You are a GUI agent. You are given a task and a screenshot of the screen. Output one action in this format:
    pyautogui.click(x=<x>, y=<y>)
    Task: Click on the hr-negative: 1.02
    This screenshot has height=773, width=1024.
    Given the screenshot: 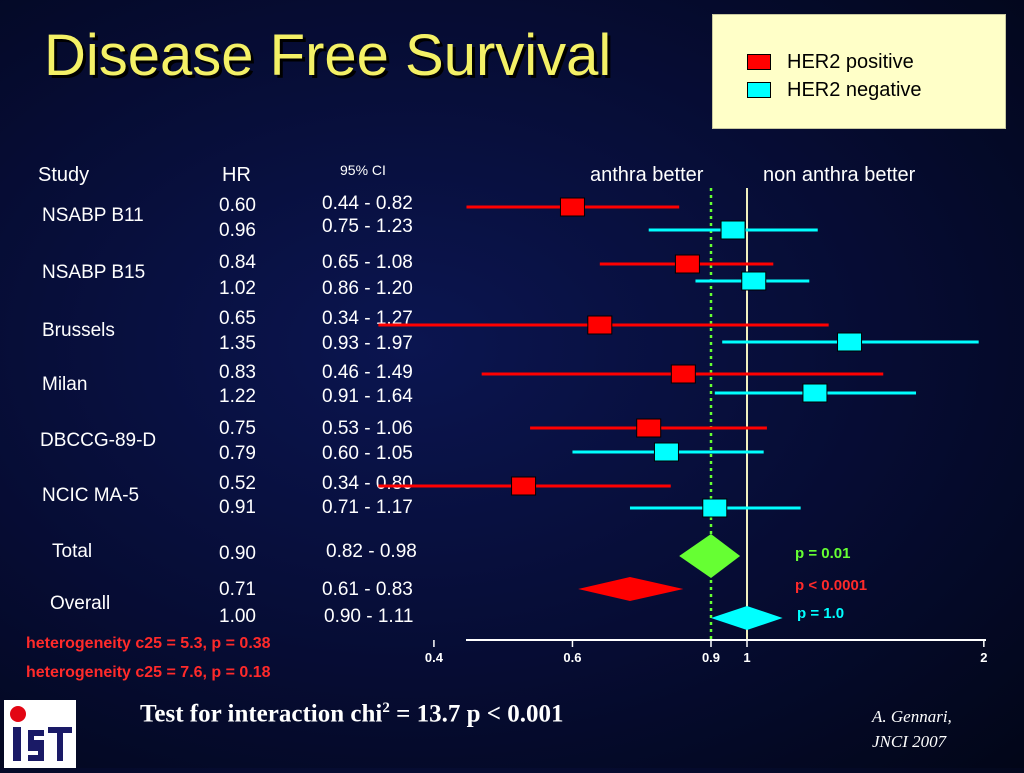 What is the action you would take?
    pyautogui.click(x=237, y=288)
    